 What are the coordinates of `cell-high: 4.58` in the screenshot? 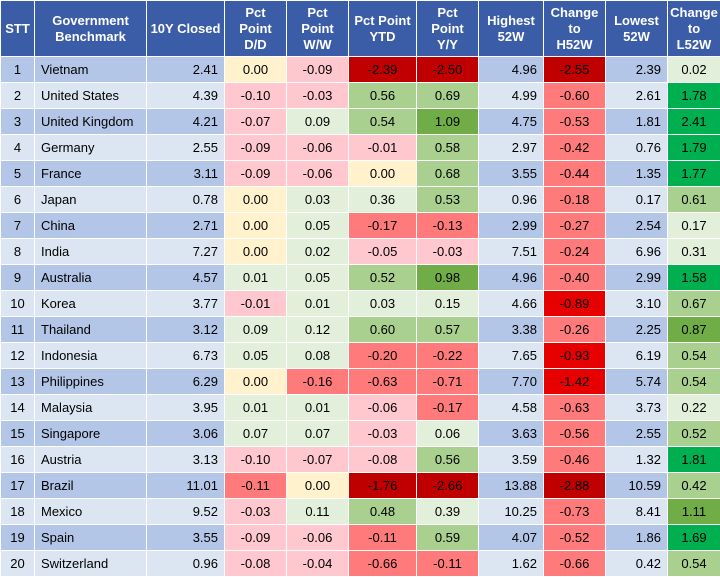 It's located at (511, 408).